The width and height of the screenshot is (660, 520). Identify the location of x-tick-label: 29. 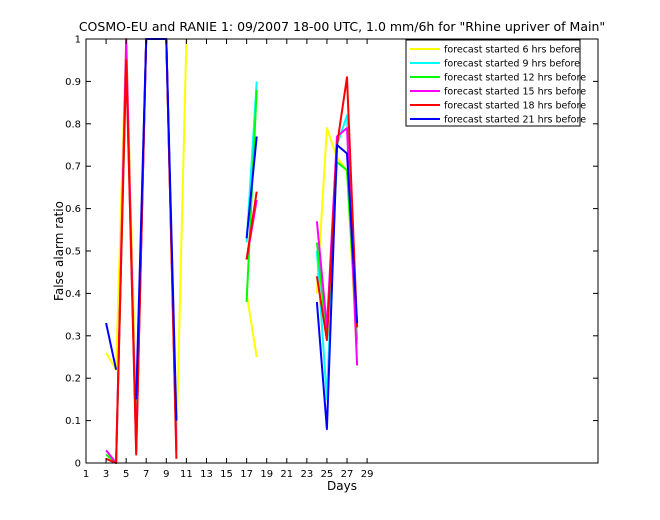
(367, 474).